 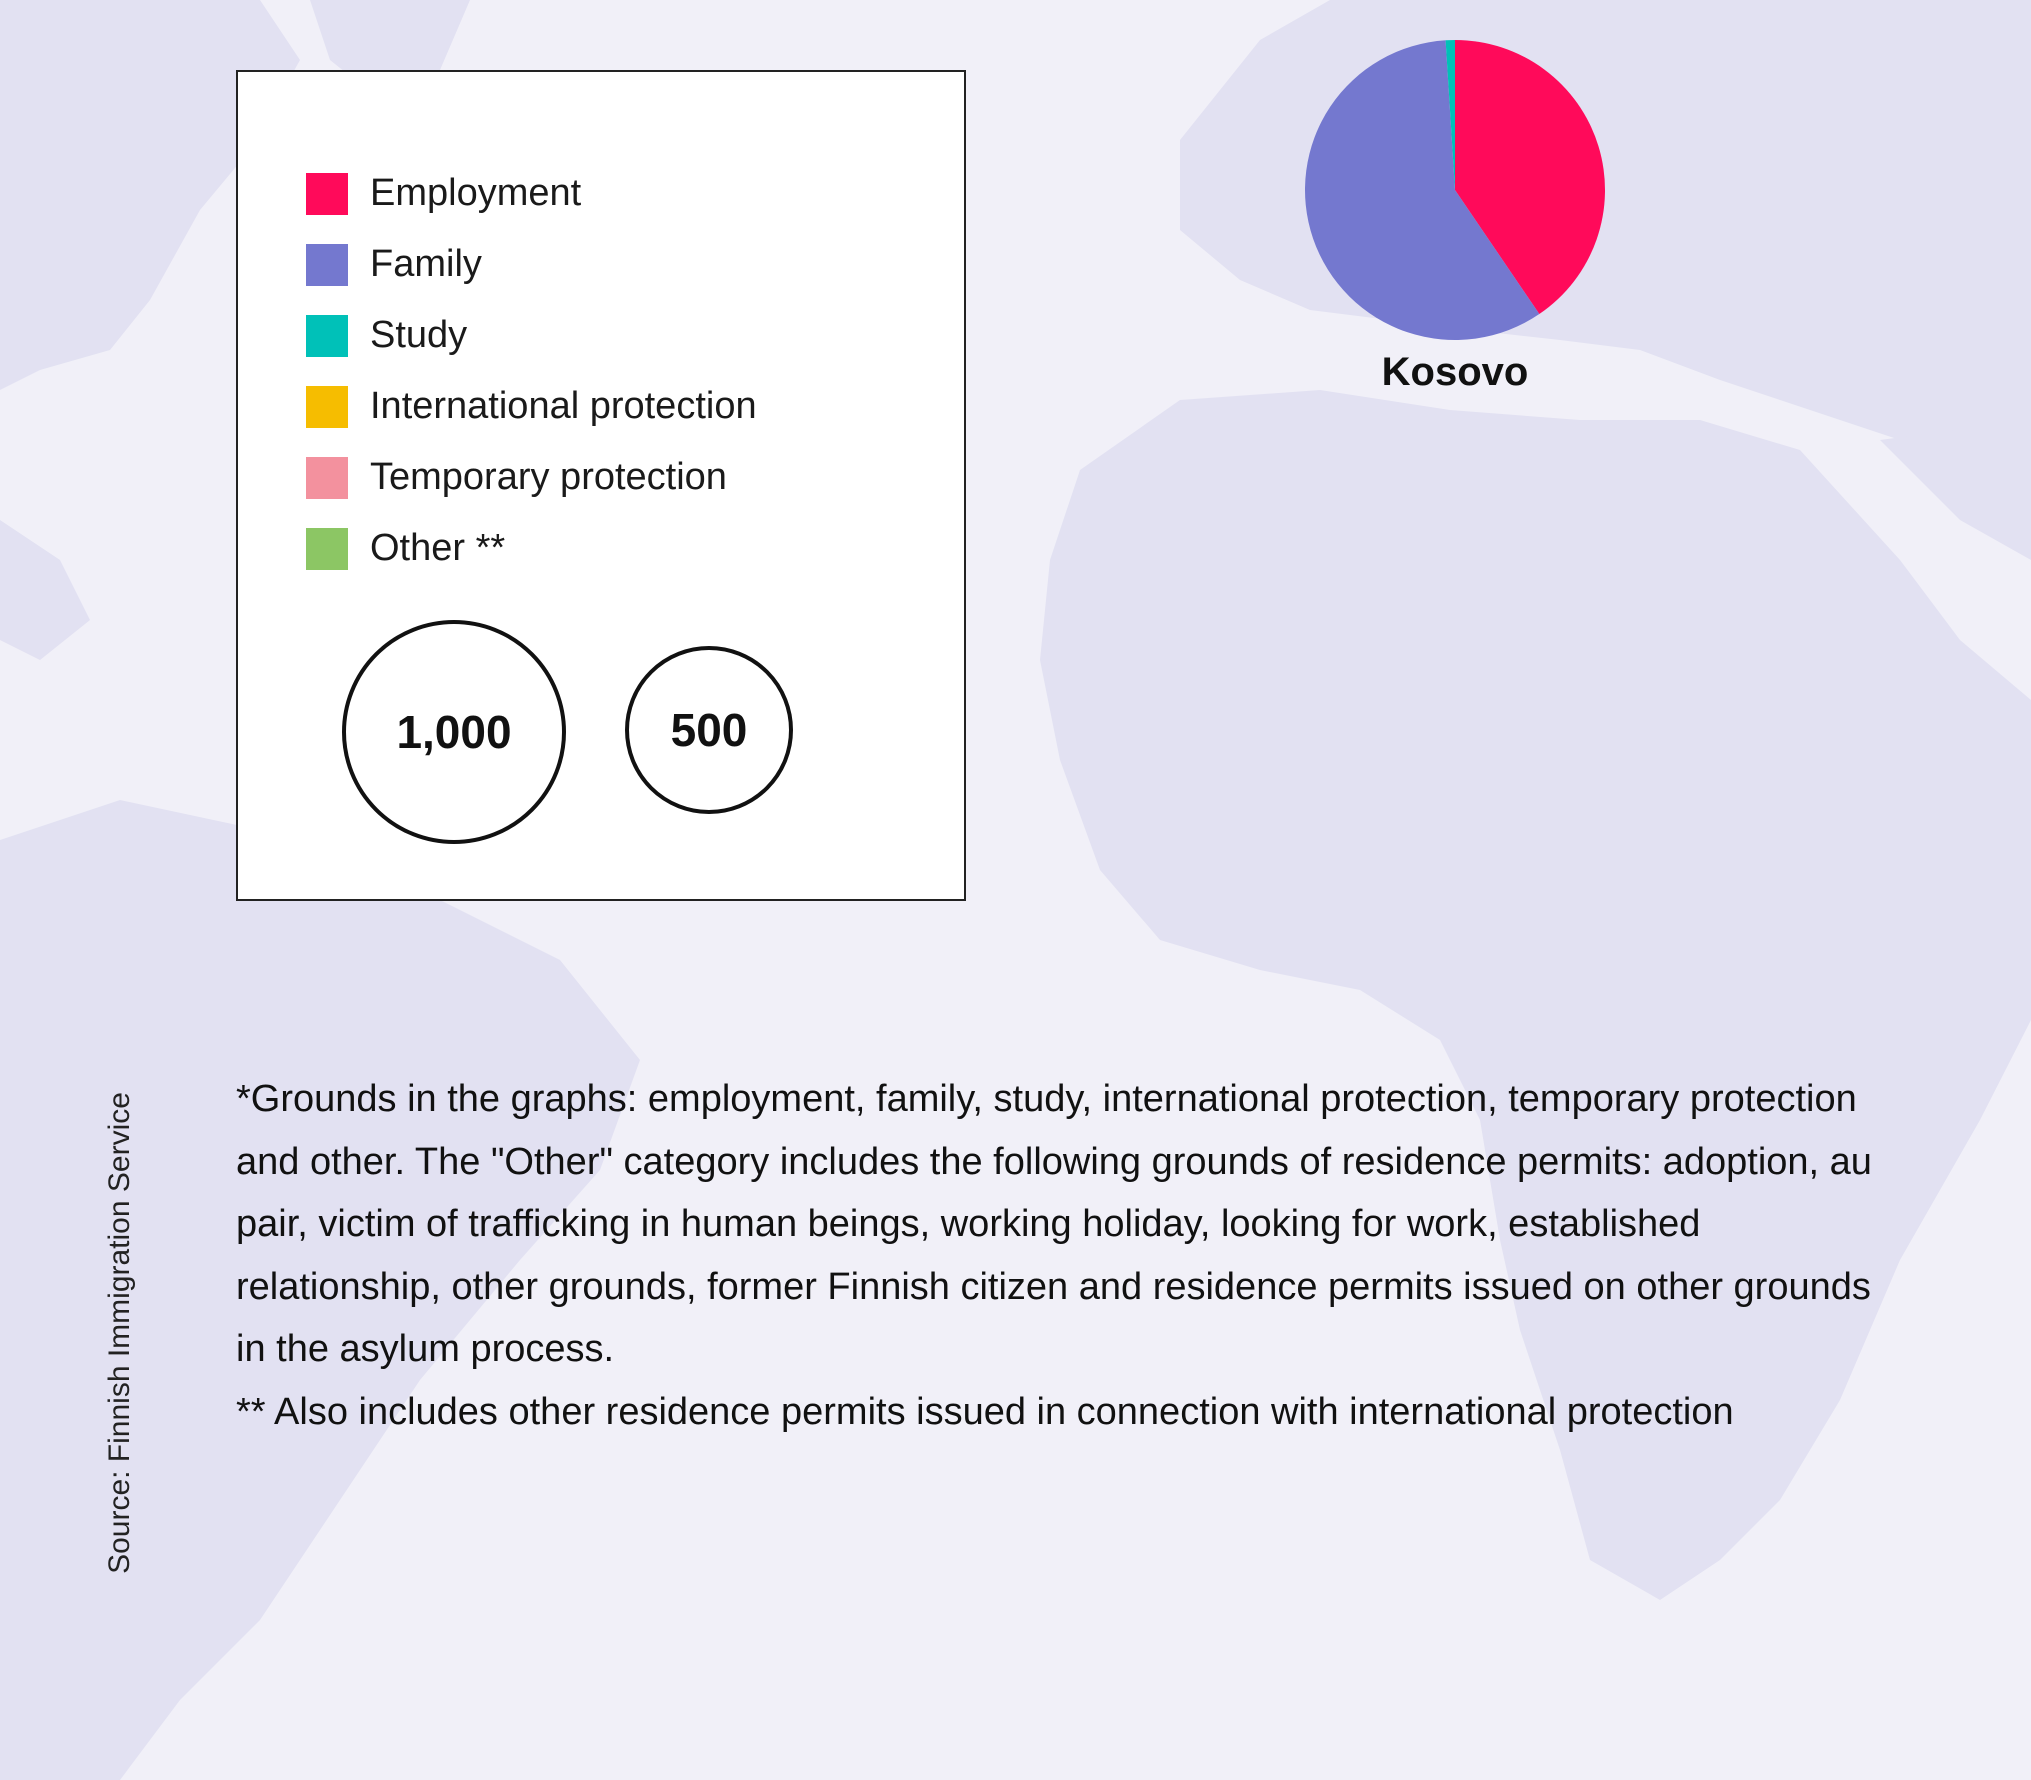 What do you see at coordinates (1955, 490) in the screenshot?
I see `map-arabia` at bounding box center [1955, 490].